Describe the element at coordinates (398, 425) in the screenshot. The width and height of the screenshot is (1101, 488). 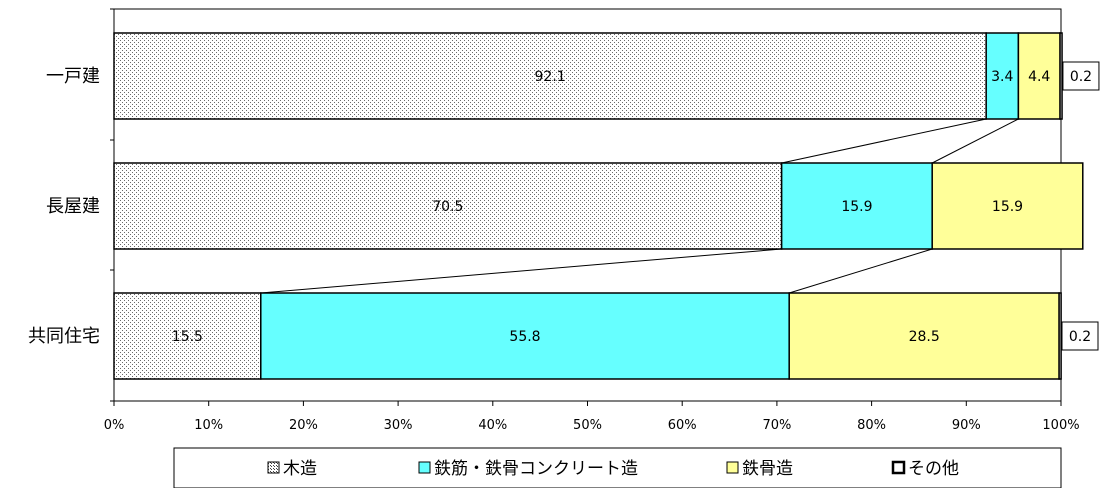
I see `x-tick-label: 30%` at that location.